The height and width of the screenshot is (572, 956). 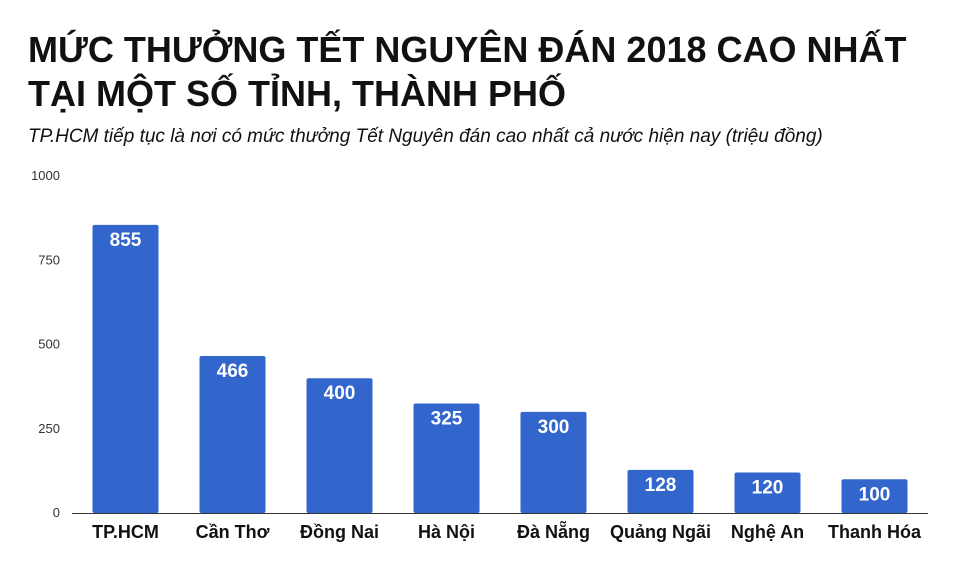 I want to click on x-category-label: Đồng Nai, so click(x=339, y=532).